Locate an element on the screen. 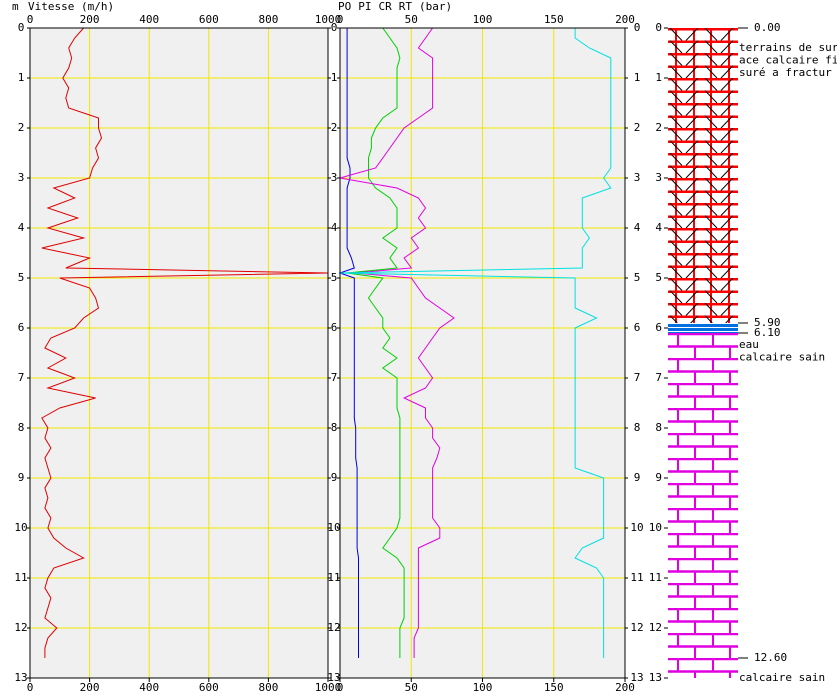 This screenshot has height=699, width=837. boundary-label: 6.10 is located at coordinates (767, 332).